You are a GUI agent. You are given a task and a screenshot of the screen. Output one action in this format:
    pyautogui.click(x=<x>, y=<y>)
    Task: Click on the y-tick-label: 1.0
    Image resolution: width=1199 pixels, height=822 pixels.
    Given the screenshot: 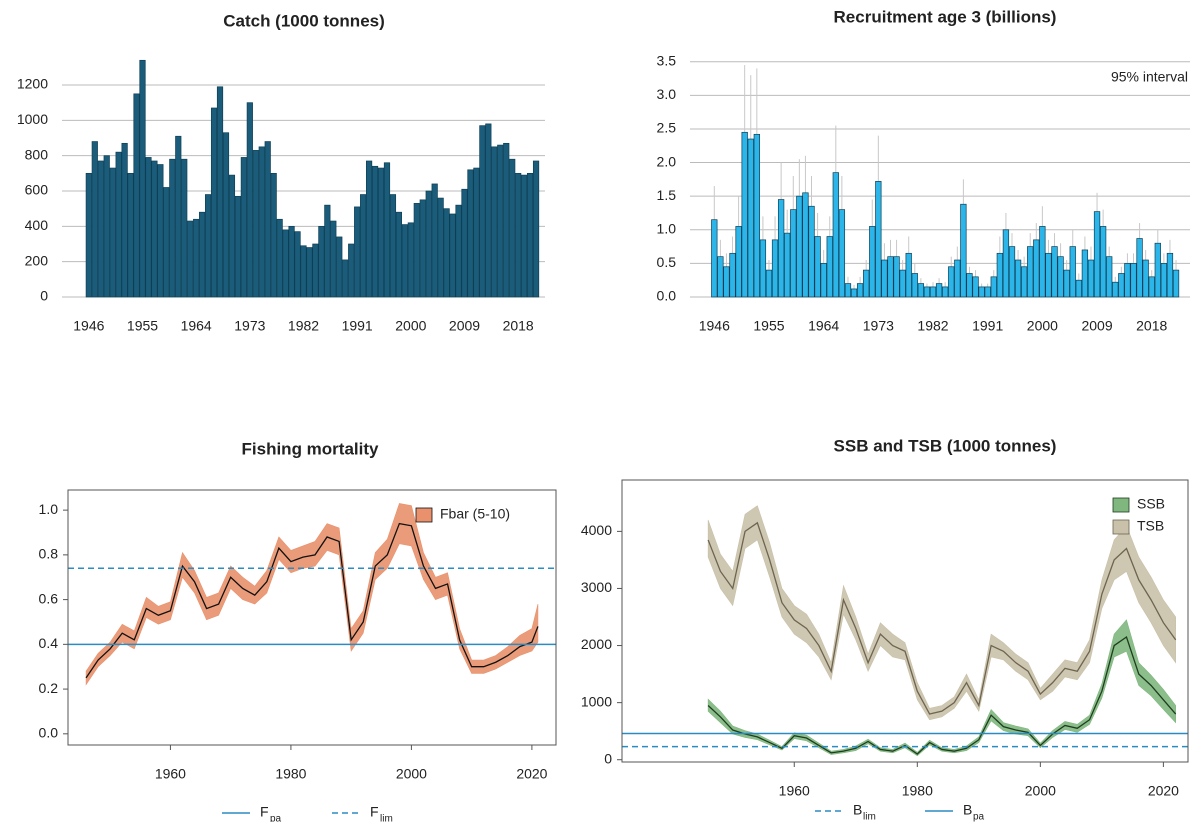 What is the action you would take?
    pyautogui.click(x=49, y=509)
    